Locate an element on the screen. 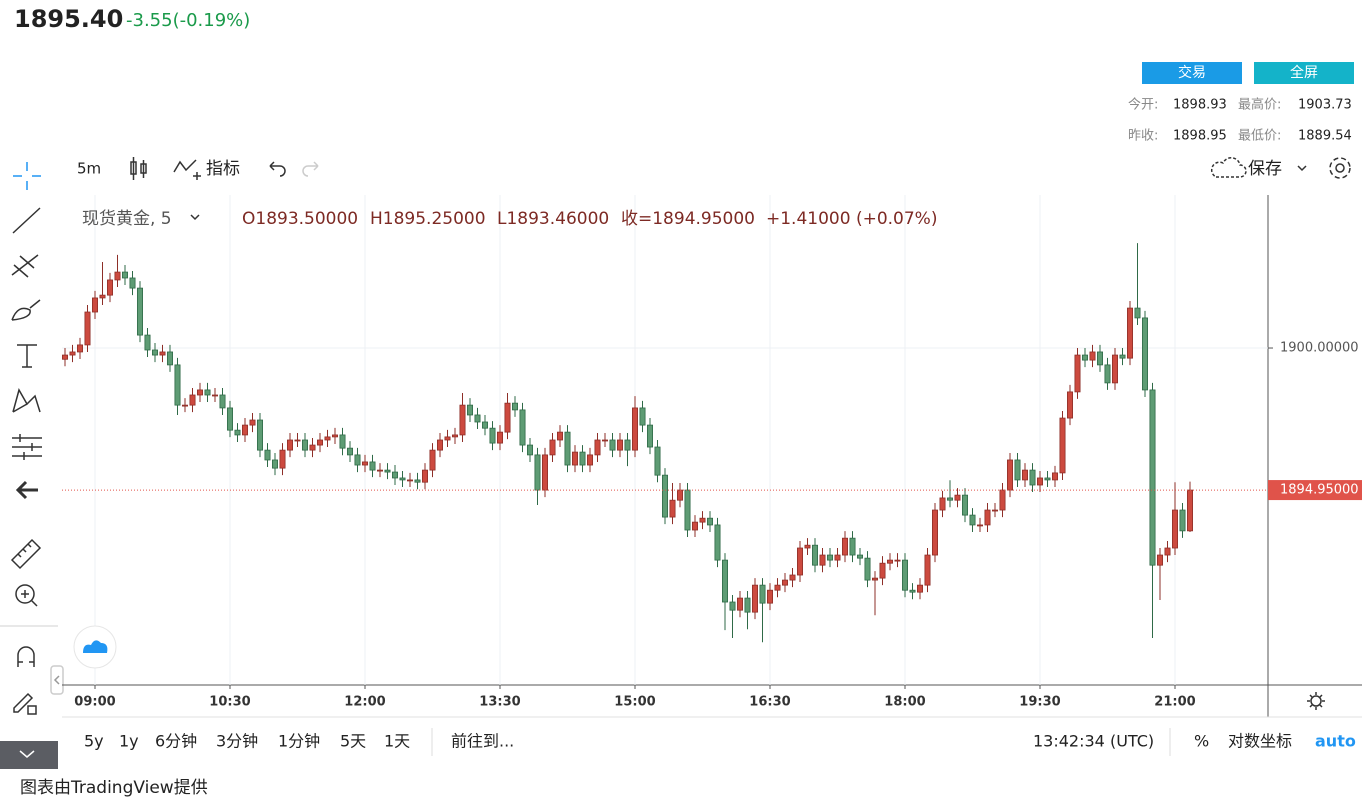  stat-label: 最低价: is located at coordinates (1259, 136).